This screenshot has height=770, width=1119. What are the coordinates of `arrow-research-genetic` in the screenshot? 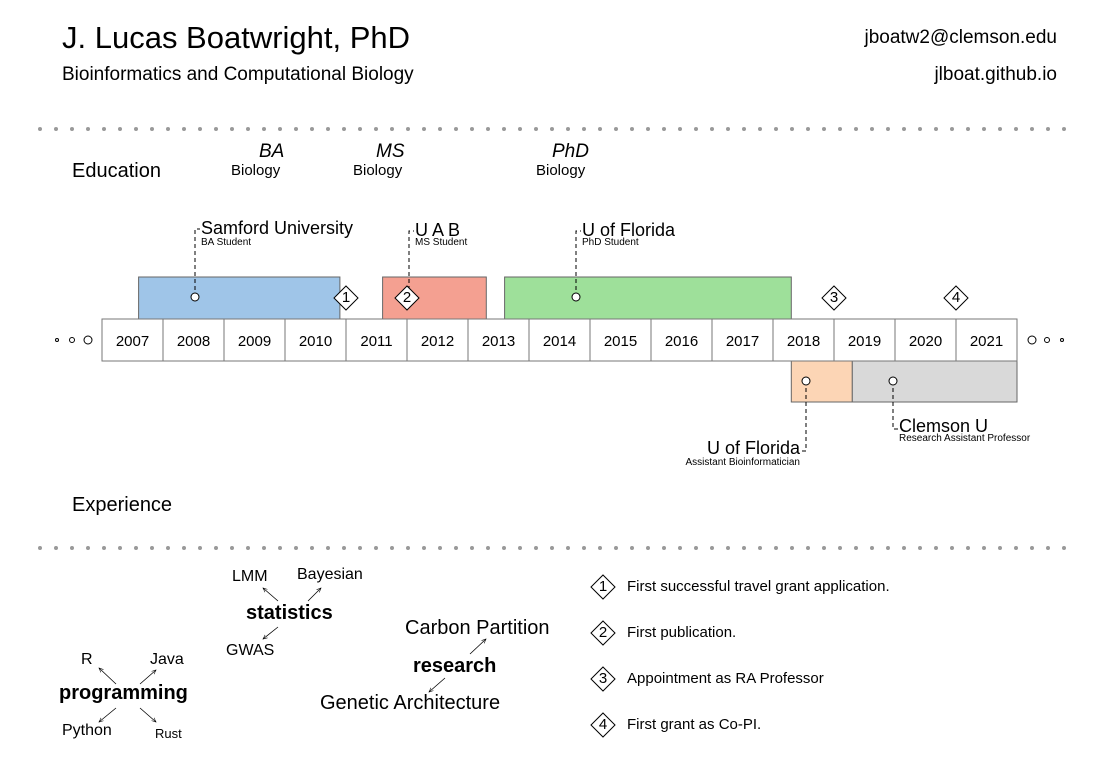 It's located at (437, 684).